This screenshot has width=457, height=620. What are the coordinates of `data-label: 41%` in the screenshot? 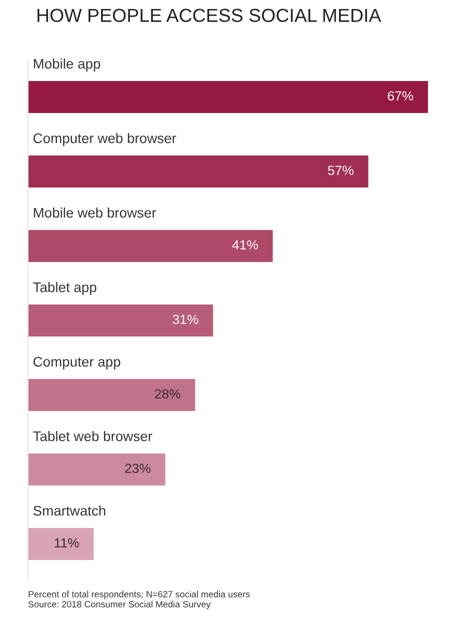 It's located at (245, 245).